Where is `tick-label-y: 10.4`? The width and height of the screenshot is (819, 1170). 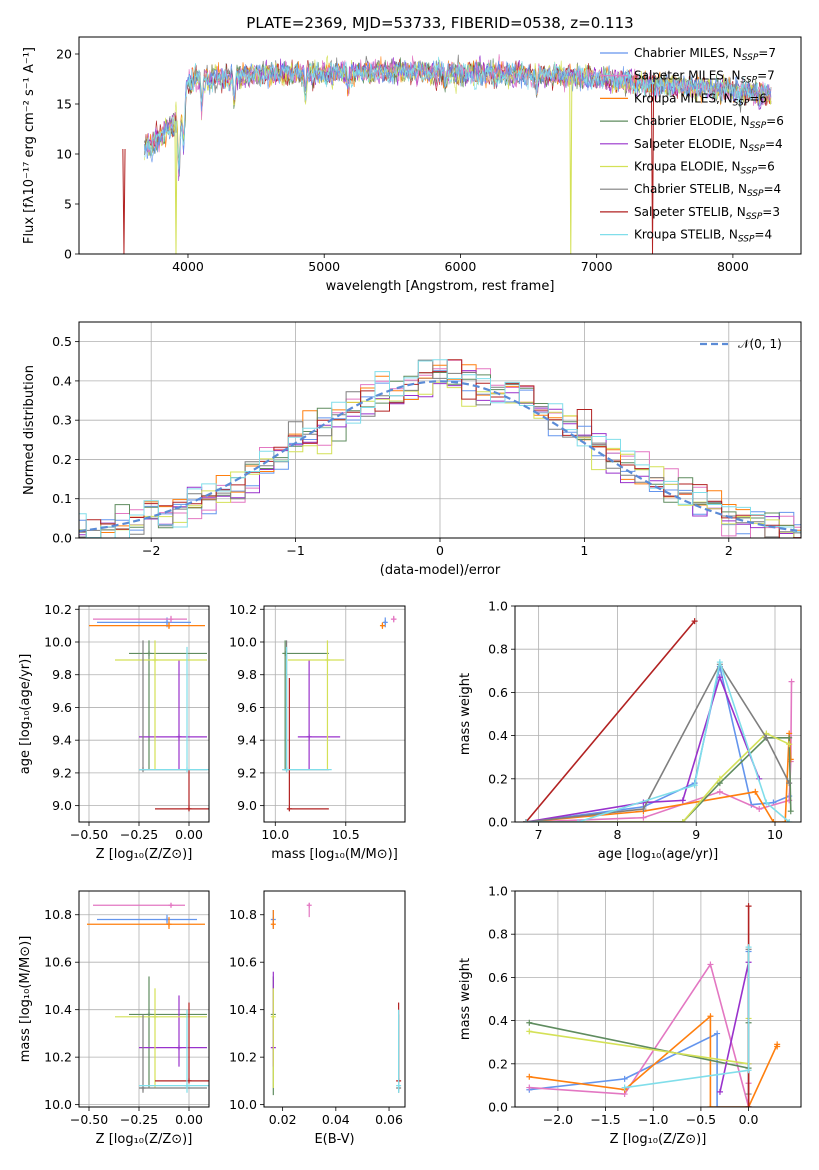
tick-label-y: 10.4 is located at coordinates (243, 1009).